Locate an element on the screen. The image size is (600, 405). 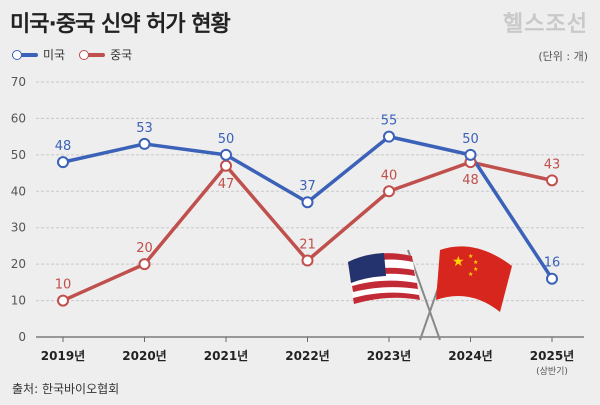
legend-swatch-cn is located at coordinates (92, 54).